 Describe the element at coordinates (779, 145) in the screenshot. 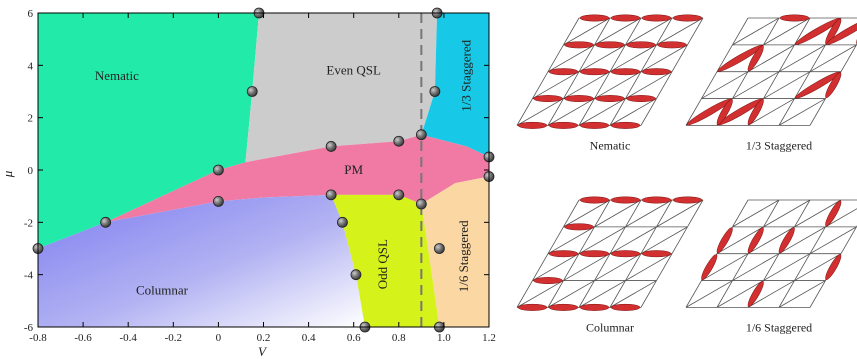

I see `lattice-caption: 1/3 Staggered` at that location.